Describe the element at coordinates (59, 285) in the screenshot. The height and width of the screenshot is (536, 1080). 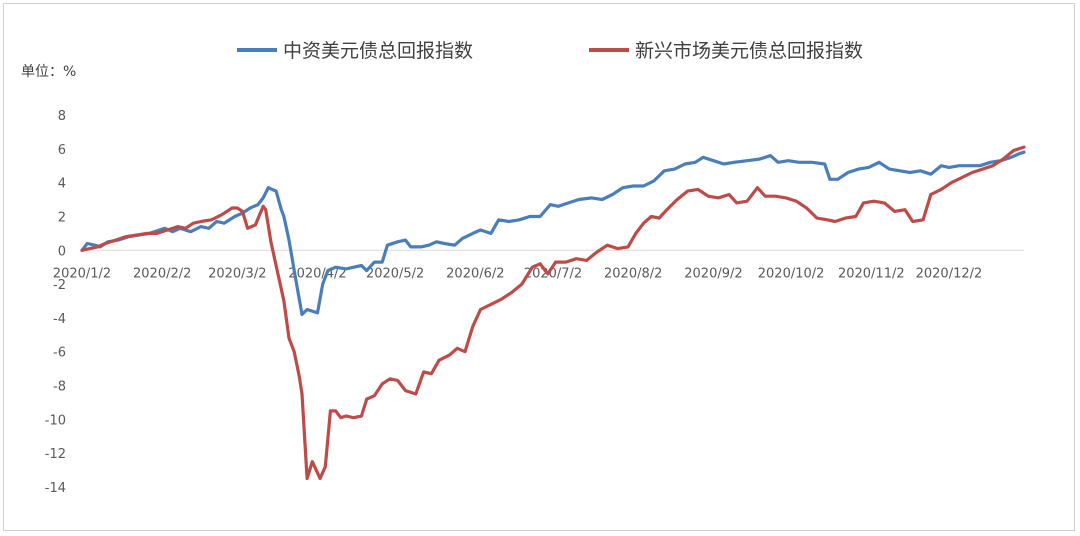
I see `y-tick-label: -2` at that location.